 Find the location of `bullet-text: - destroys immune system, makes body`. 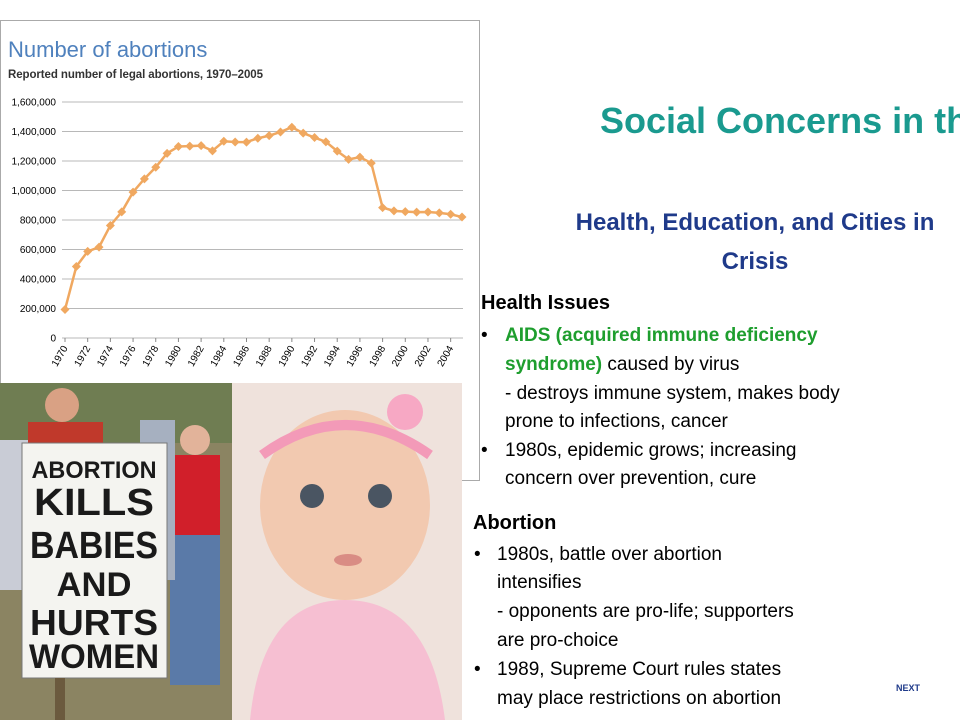

bullet-text: - destroys immune system, makes body is located at coordinates (672, 393).